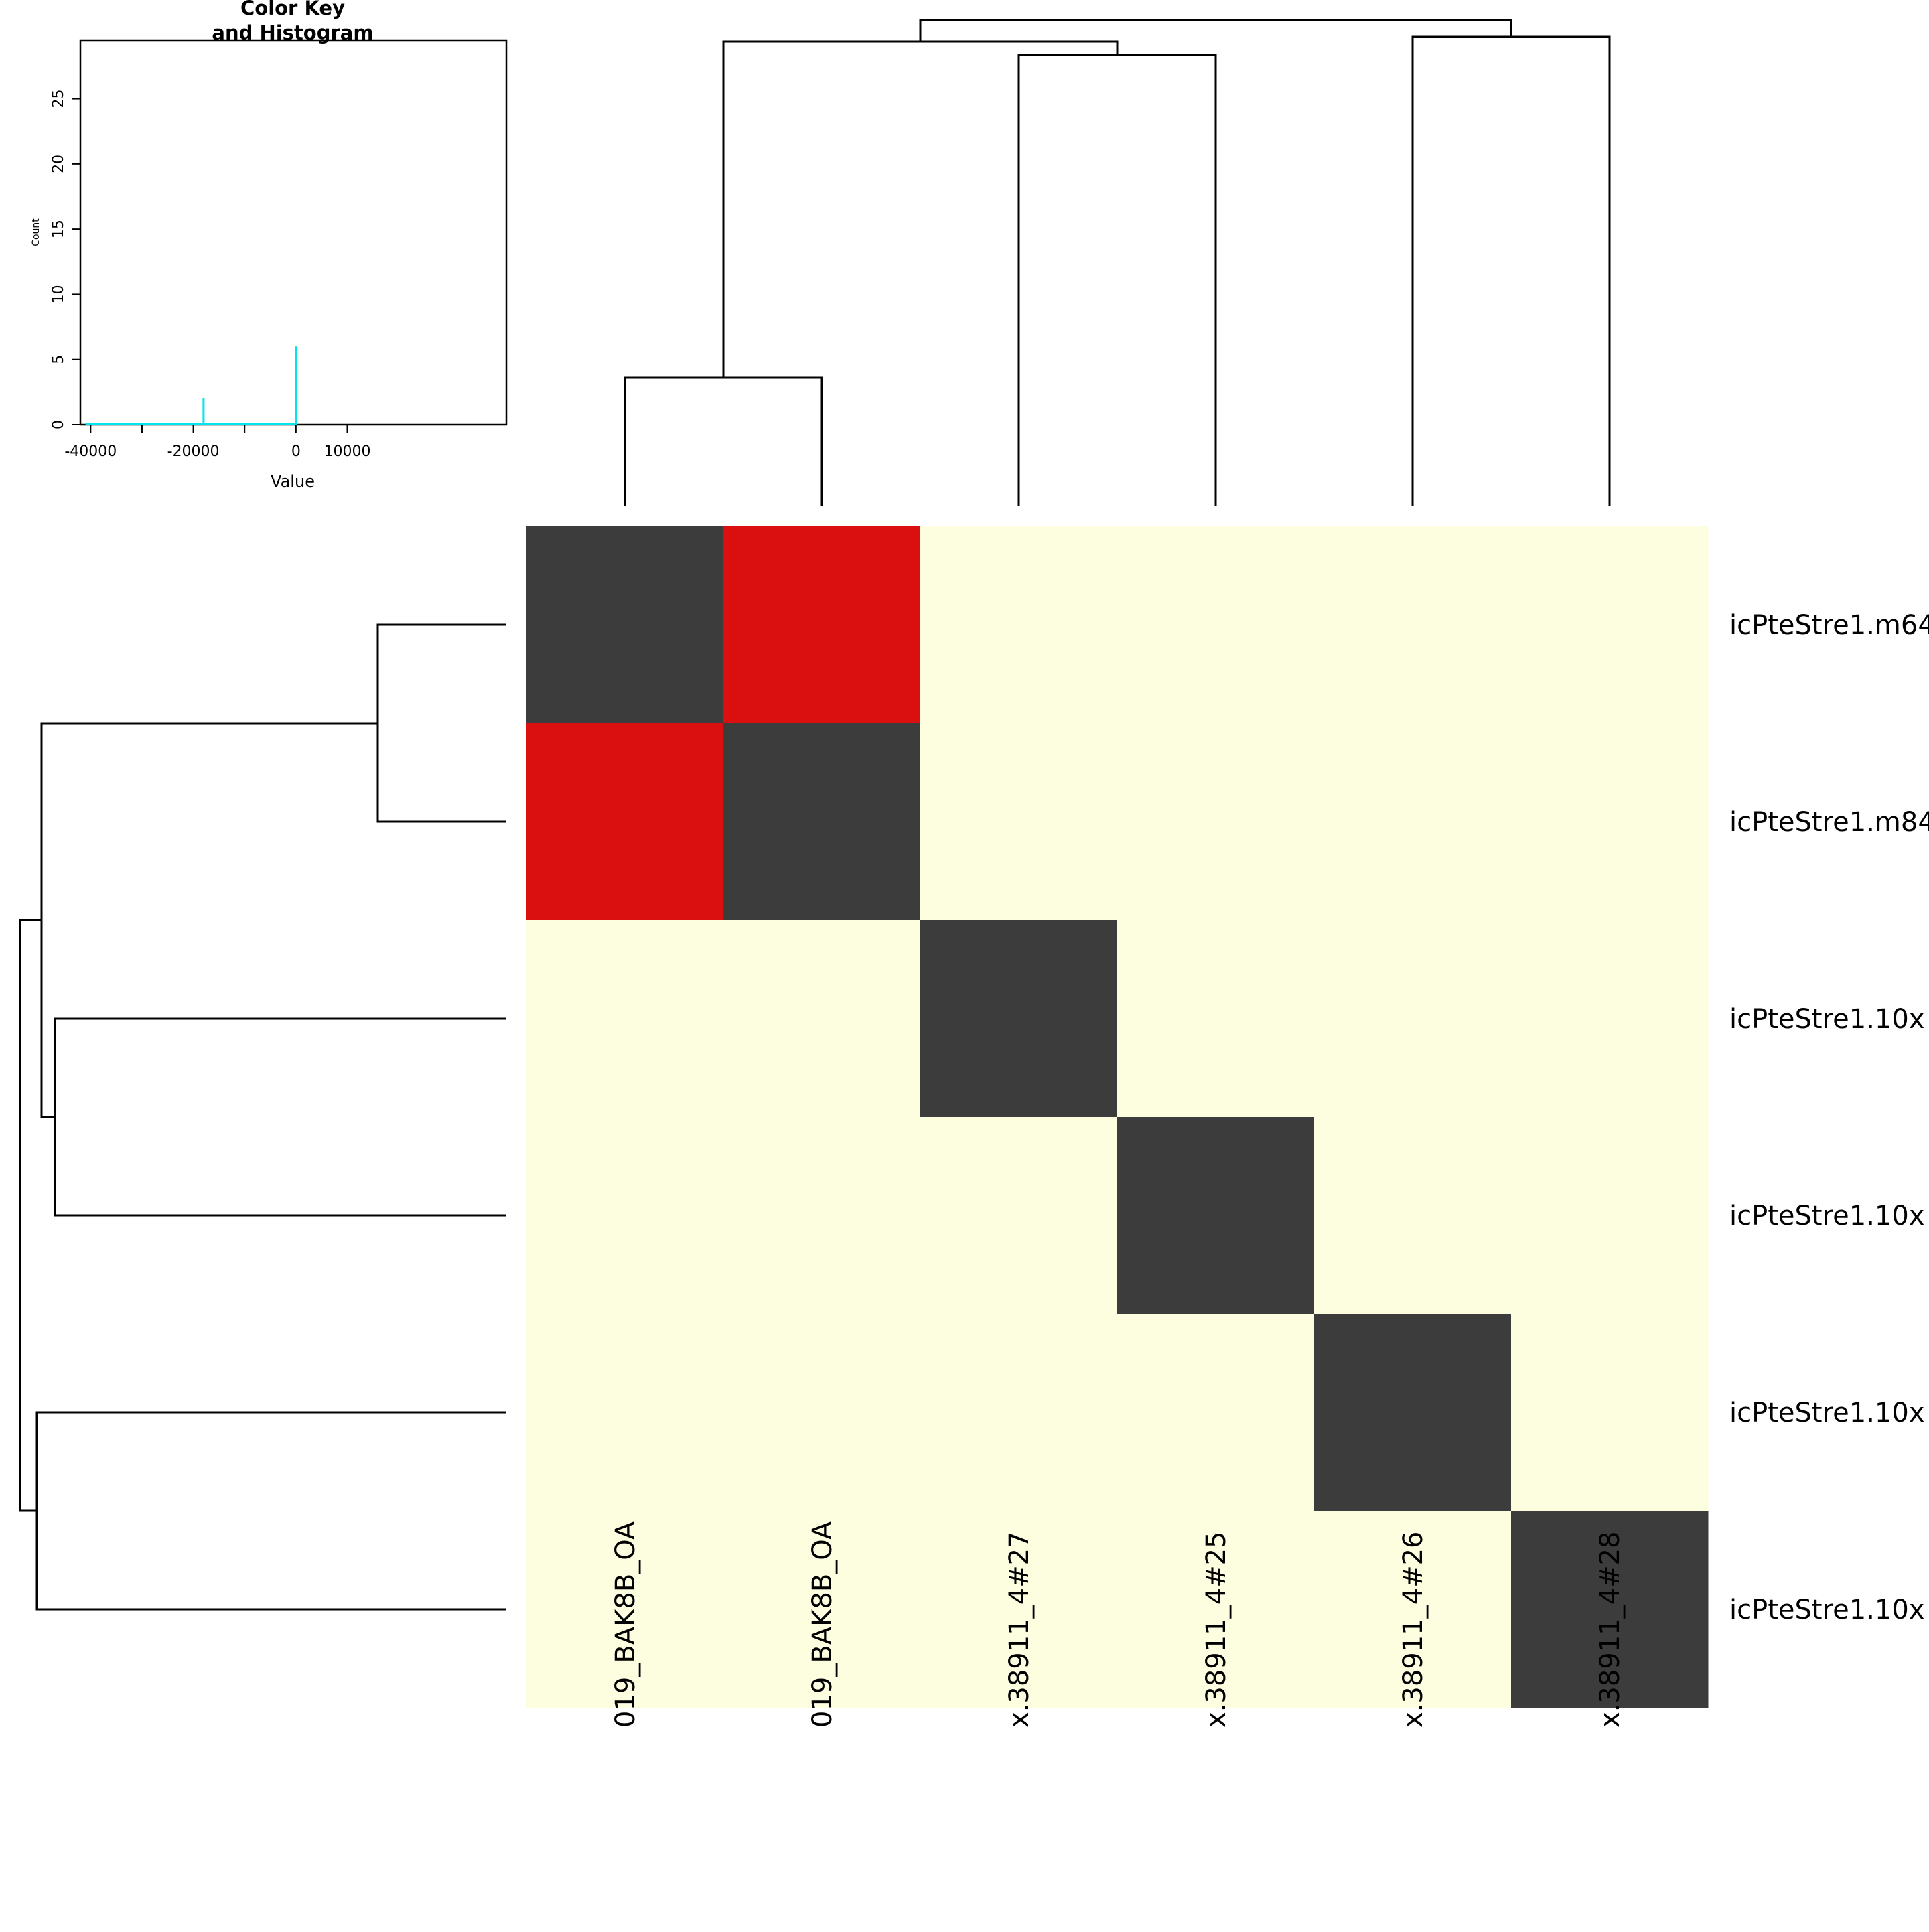 Image resolution: width=1929 pixels, height=1932 pixels. What do you see at coordinates (625, 1216) in the screenshot?
I see `heatmap-cell-r4-c1` at bounding box center [625, 1216].